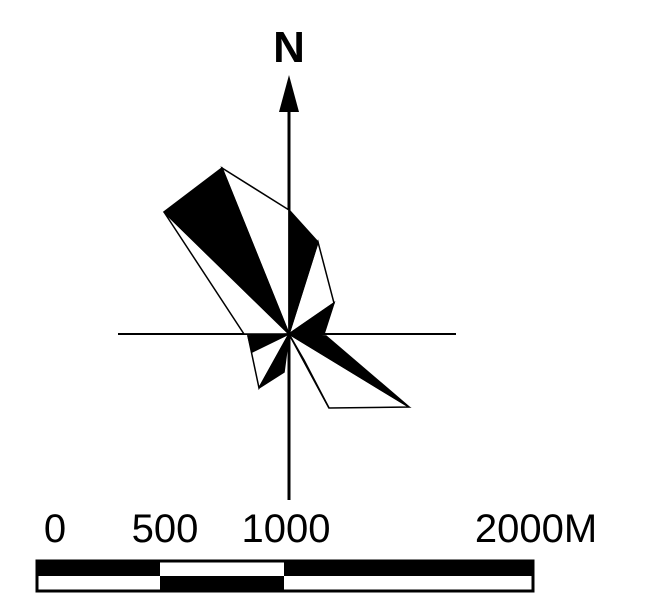 This screenshot has width=656, height=611. I want to click on scale-segment-1000-2000-upper, so click(408, 568).